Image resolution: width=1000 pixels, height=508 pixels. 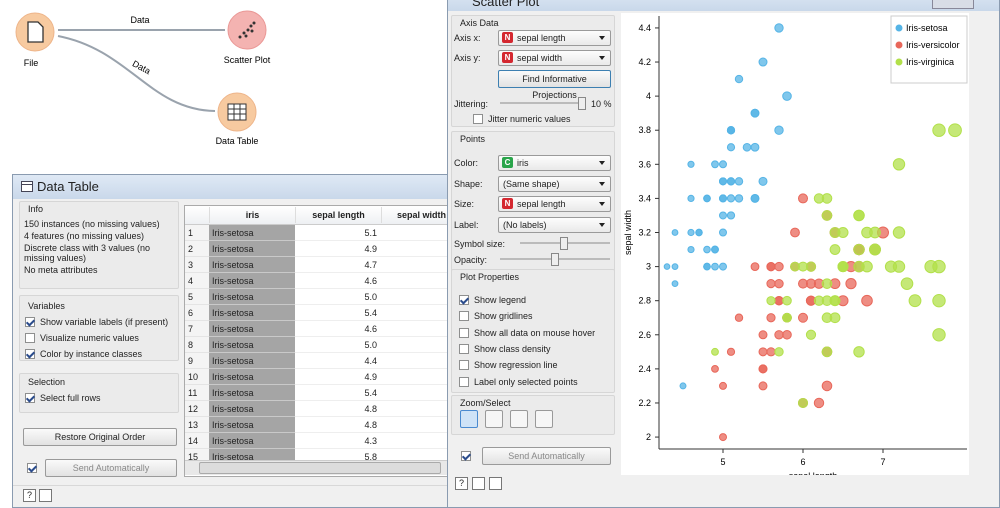 I want to click on checkbox-label: Show legend, so click(x=500, y=300).